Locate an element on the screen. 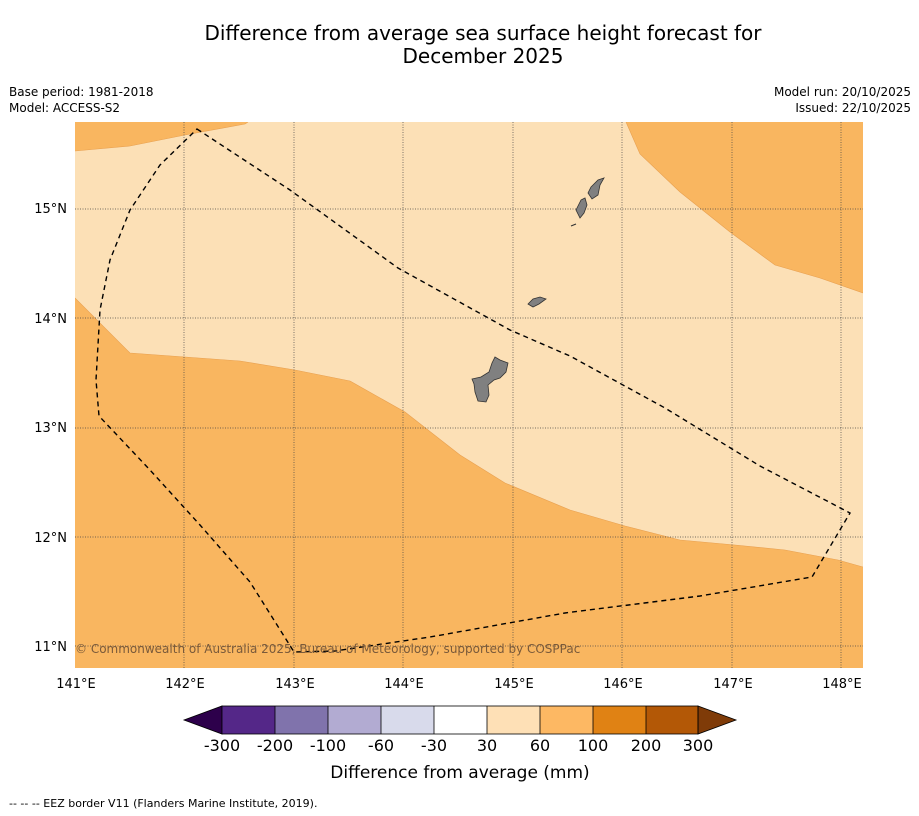  lon-label: 143°E is located at coordinates (295, 684).